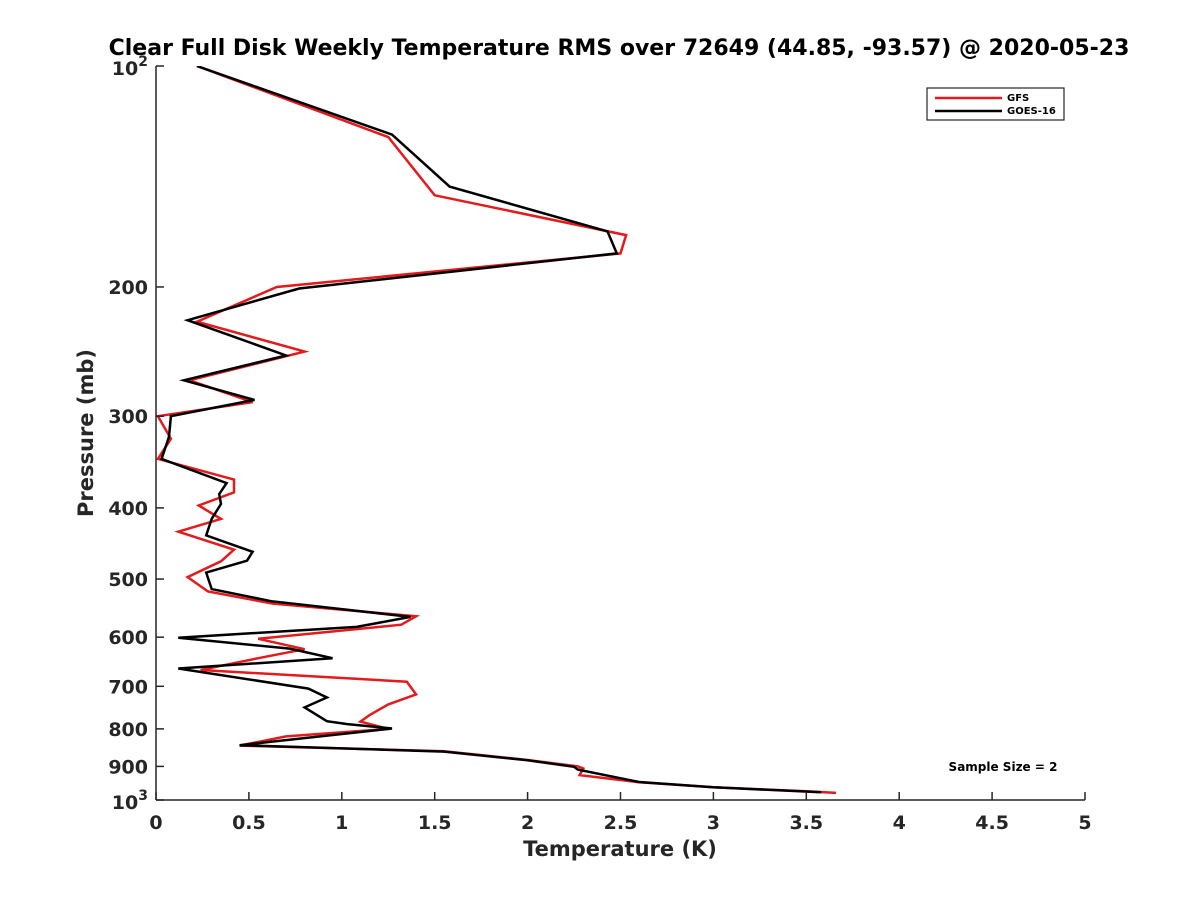 This screenshot has height=900, width=1200. Describe the element at coordinates (621, 823) in the screenshot. I see `x-tick-label: 2.5` at that location.